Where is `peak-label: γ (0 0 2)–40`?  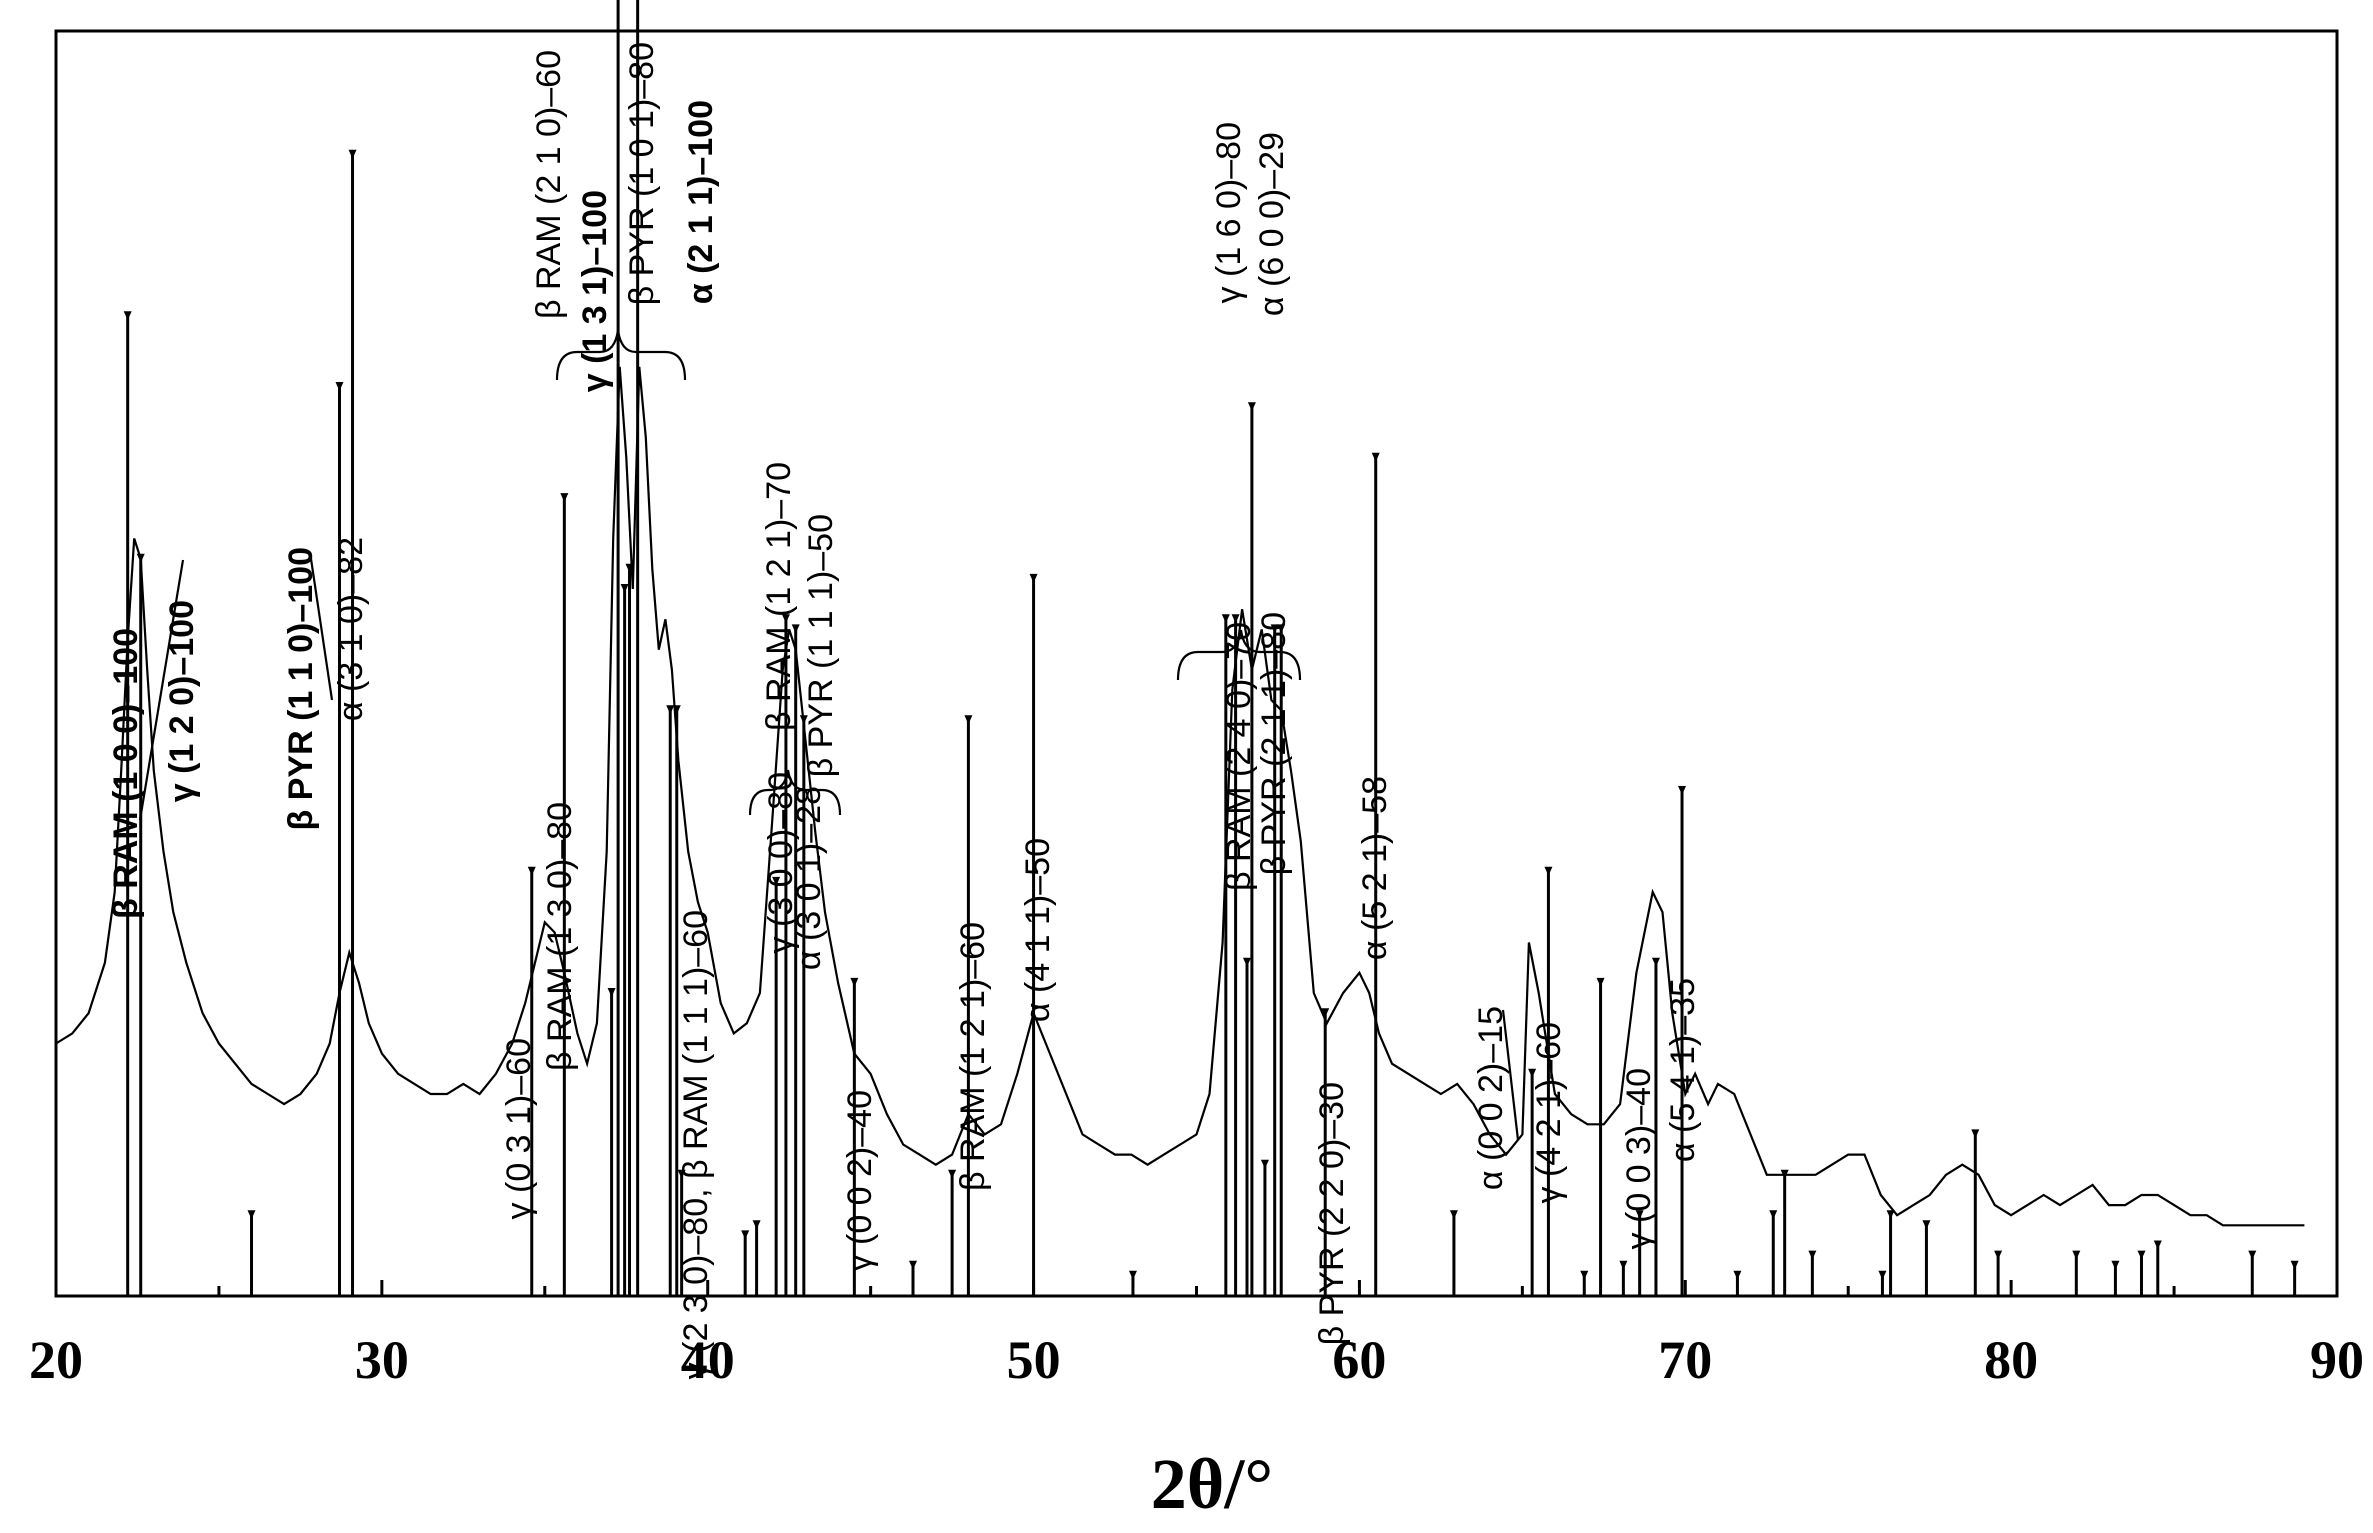
peak-label: γ (0 0 2)–40 is located at coordinates (860, 1180).